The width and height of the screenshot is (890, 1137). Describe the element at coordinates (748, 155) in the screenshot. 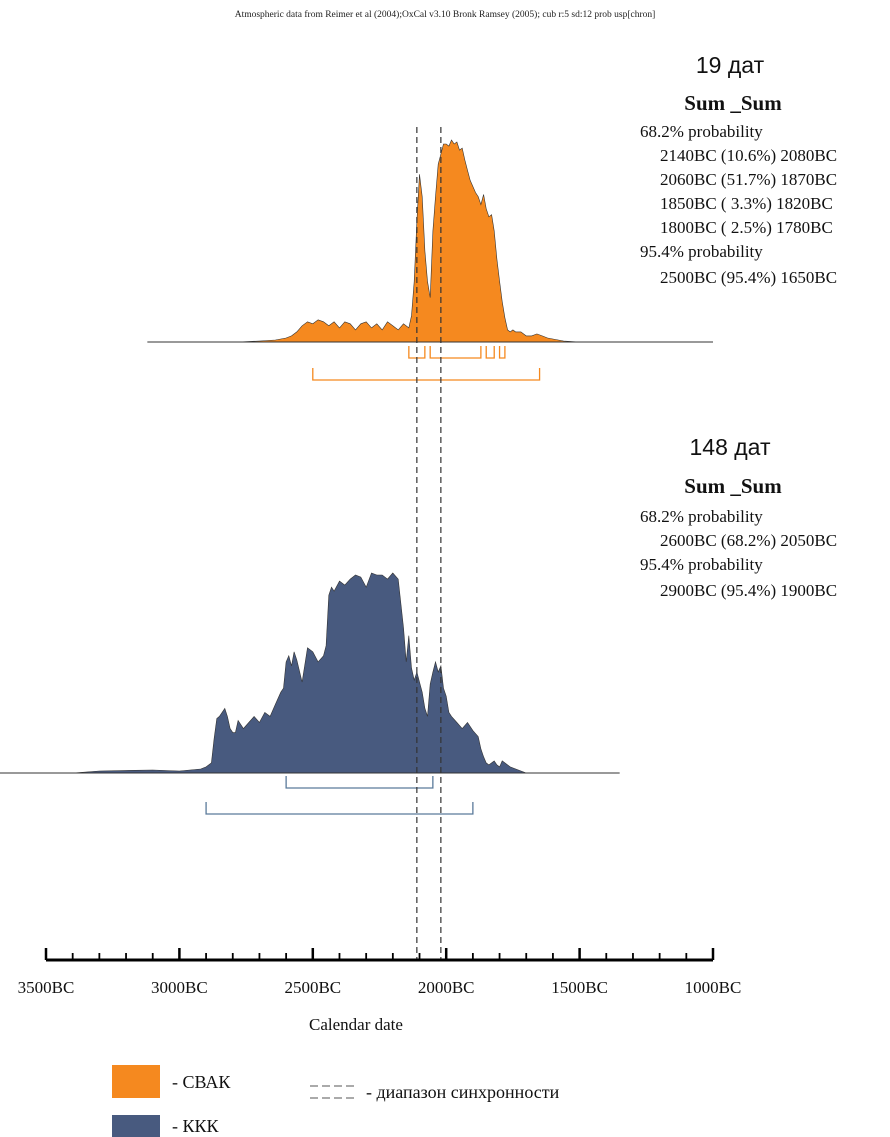

I see `svak-prob68-range: 2140BC (10.6%) 2080BC` at that location.